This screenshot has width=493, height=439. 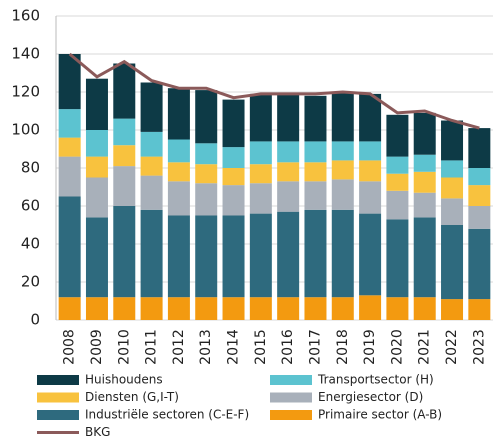 What do you see at coordinates (206, 347) in the screenshot?
I see `x-tick-label: 2013` at bounding box center [206, 347].